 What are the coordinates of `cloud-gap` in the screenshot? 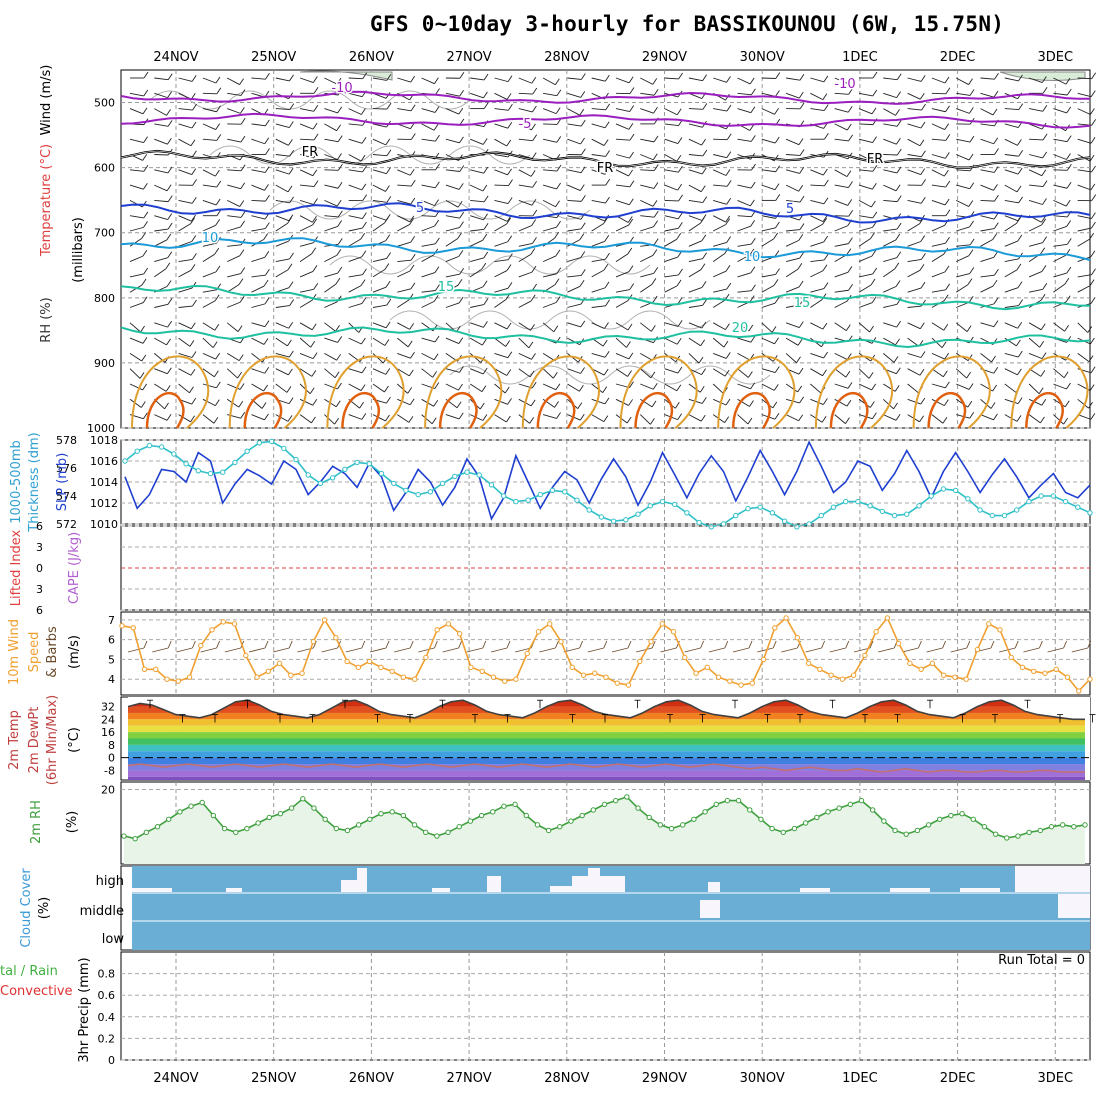 It's located at (362, 880).